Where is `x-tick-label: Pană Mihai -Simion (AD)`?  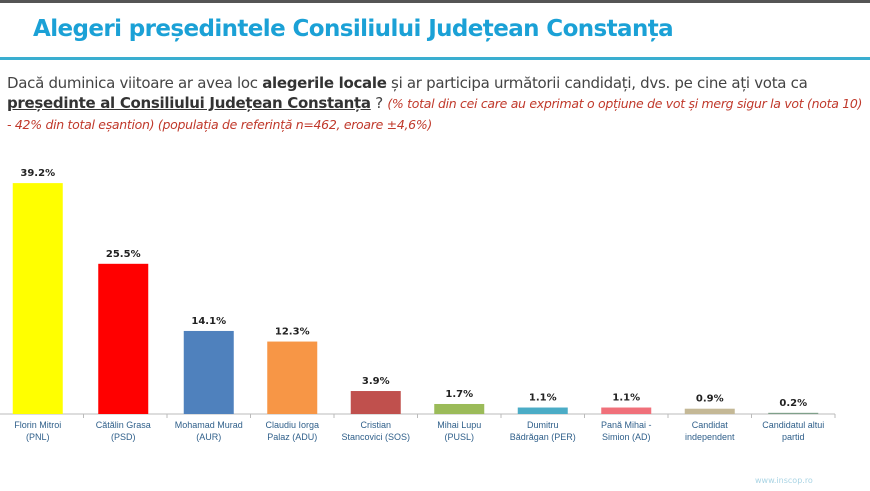 x-tick-label: Pană Mihai -Simion (AD) is located at coordinates (626, 431).